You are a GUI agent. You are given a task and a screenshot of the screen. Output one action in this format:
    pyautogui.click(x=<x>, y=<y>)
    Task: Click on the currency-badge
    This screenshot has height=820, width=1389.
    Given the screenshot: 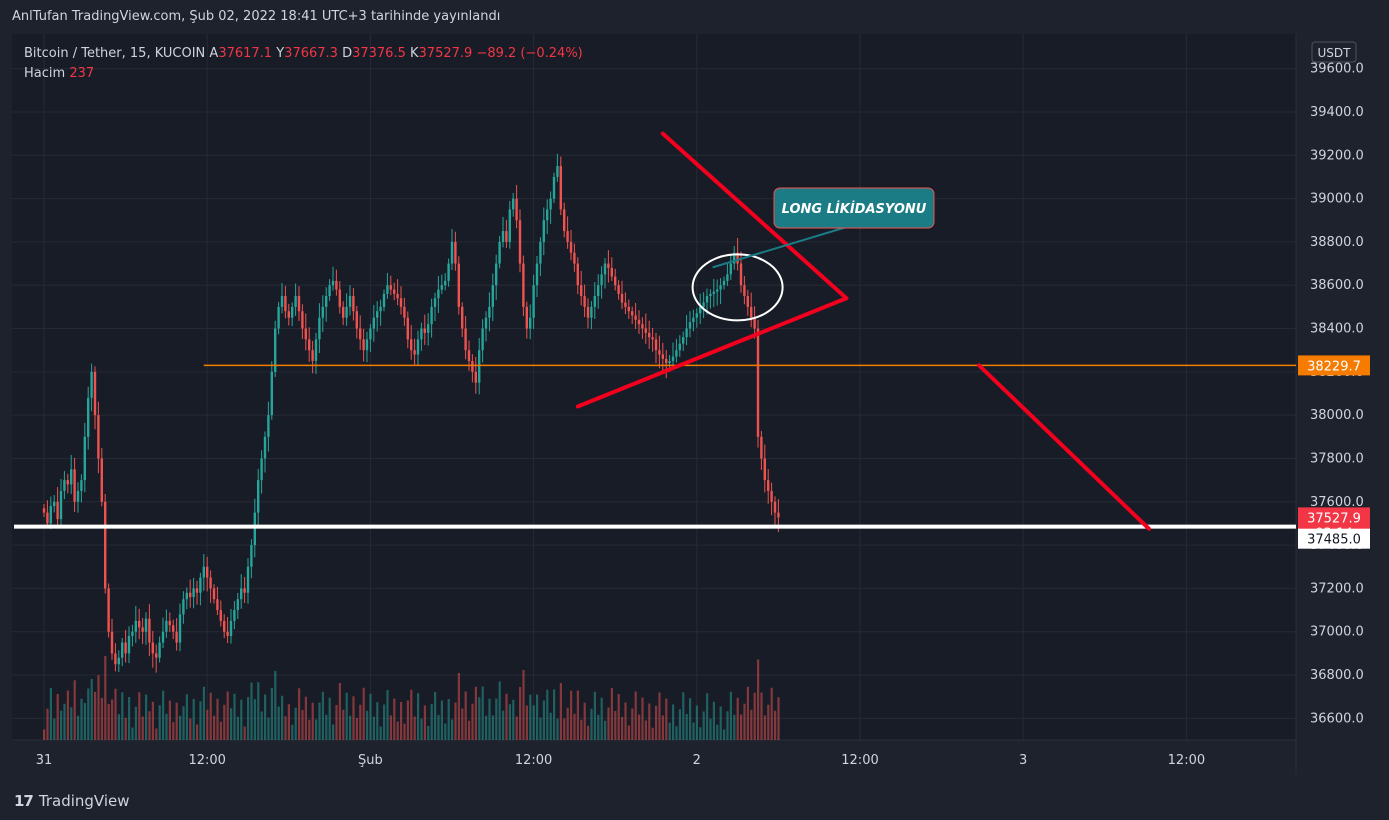 What is the action you would take?
    pyautogui.click(x=1334, y=52)
    